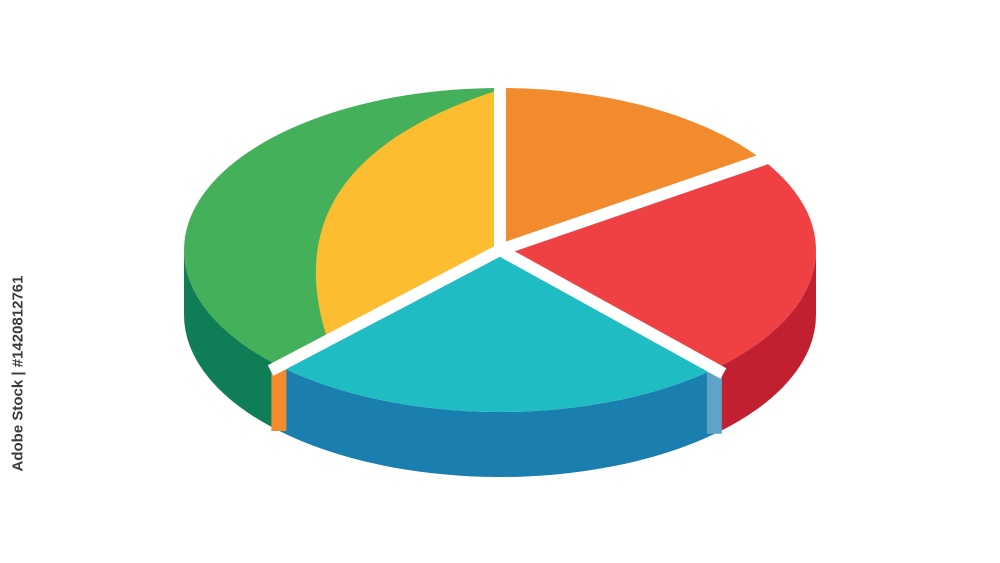 This screenshot has width=1000, height=563. Describe the element at coordinates (18, 373) in the screenshot. I see `stock-credit: Adobe Stock | #1420812761` at that location.